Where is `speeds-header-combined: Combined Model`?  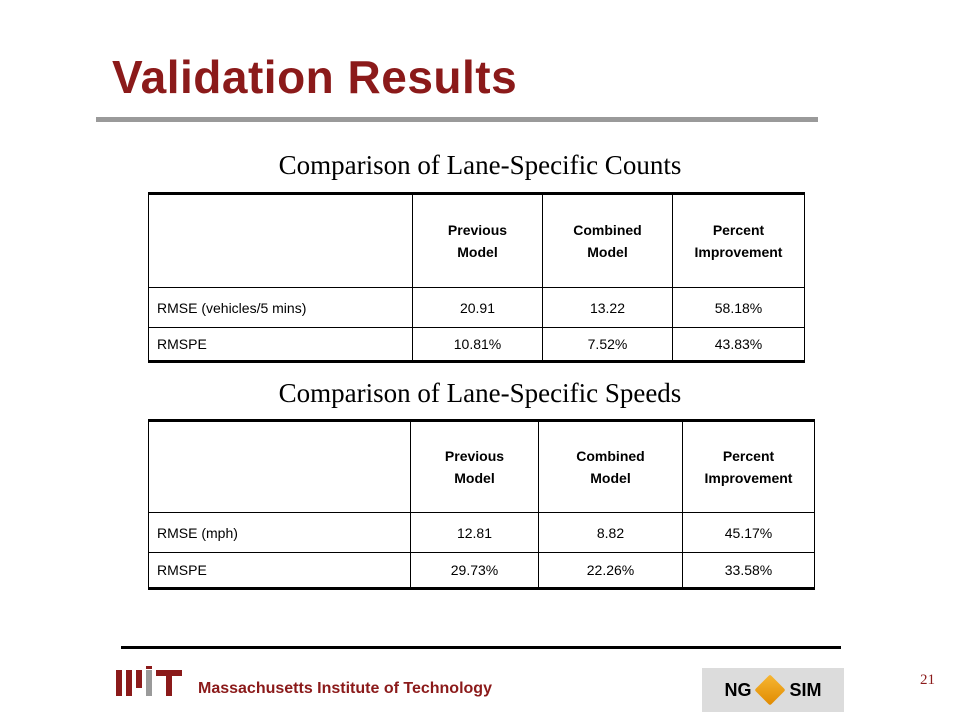 speeds-header-combined: Combined Model is located at coordinates (610, 466).